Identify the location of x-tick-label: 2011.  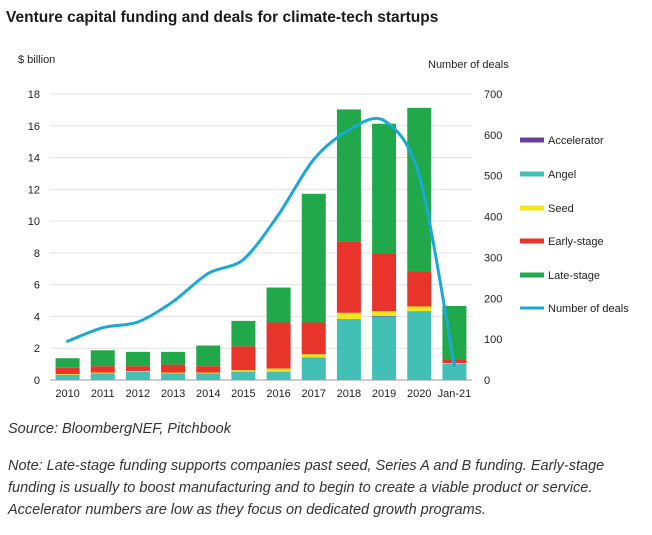
(103, 394).